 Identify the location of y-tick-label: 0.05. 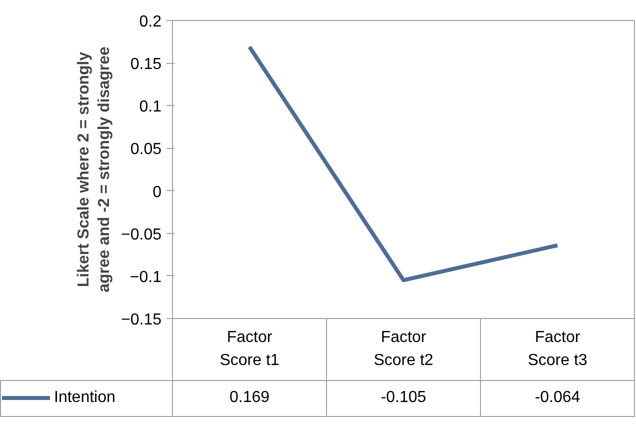
(146, 149).